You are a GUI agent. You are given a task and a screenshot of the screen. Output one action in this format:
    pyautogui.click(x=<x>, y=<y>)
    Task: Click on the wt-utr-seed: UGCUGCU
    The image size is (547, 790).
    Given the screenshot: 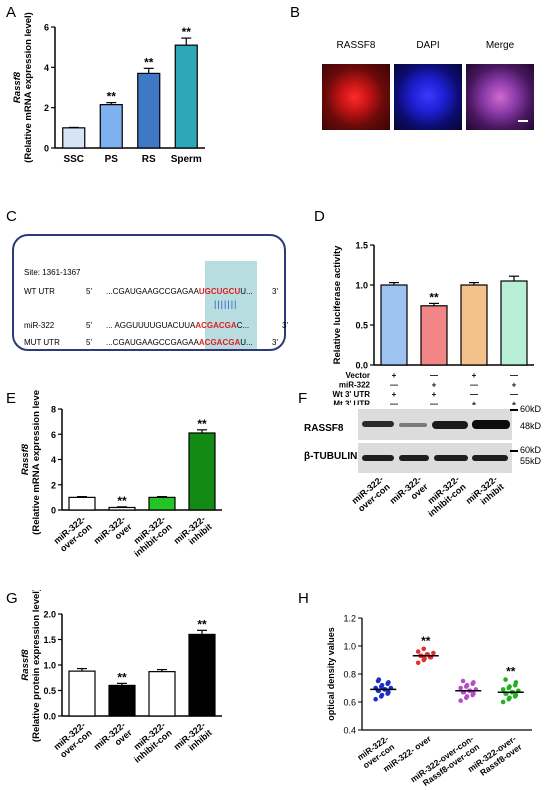 What is the action you would take?
    pyautogui.click(x=219, y=291)
    